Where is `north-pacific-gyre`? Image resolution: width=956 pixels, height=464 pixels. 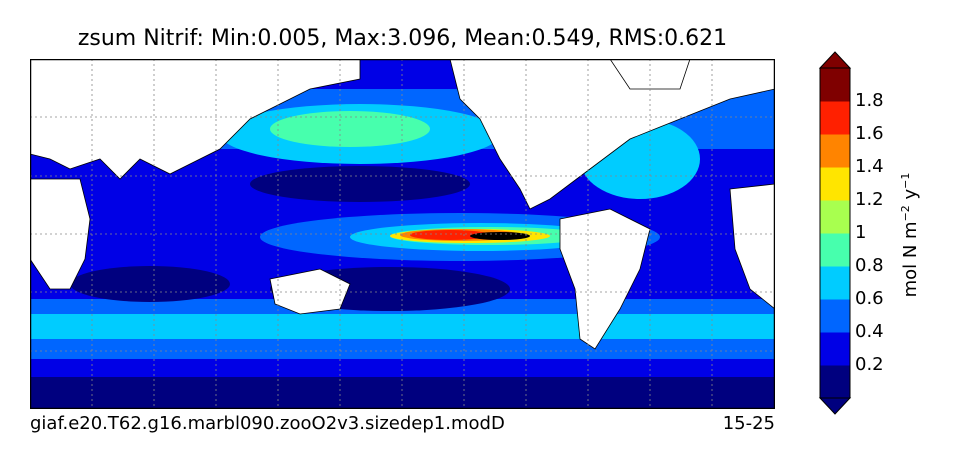
north-pacific-gyre is located at coordinates (360, 184).